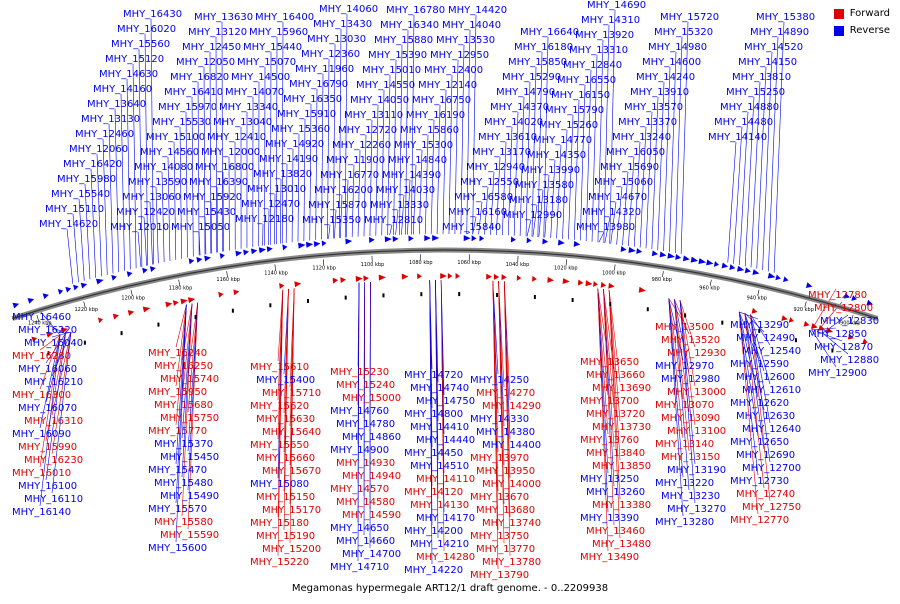  Describe the element at coordinates (525, 92) in the screenshot. I see `gene-label-reverse: MHY_14790` at that location.